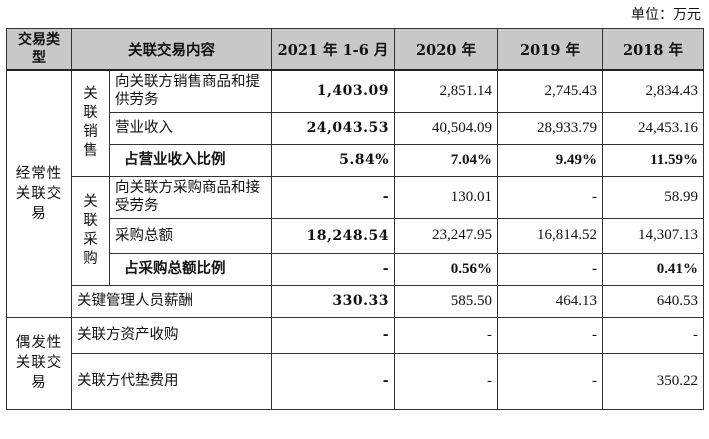 Image resolution: width=709 pixels, height=439 pixels. What do you see at coordinates (550, 235) in the screenshot?
I see `cell-2019: 16,814.52` at bounding box center [550, 235].